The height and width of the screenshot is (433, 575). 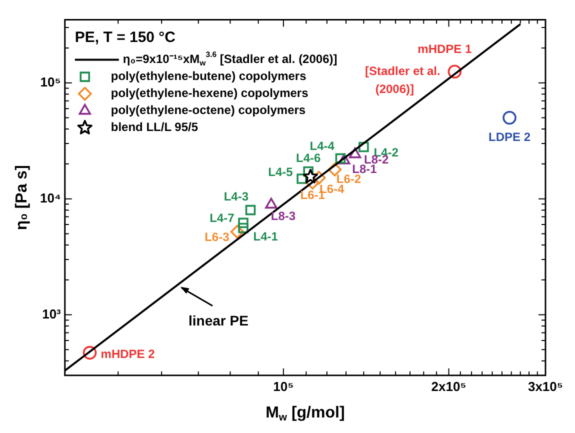 What do you see at coordinates (445, 49) in the screenshot?
I see `data-label: mHDPE 1` at bounding box center [445, 49].